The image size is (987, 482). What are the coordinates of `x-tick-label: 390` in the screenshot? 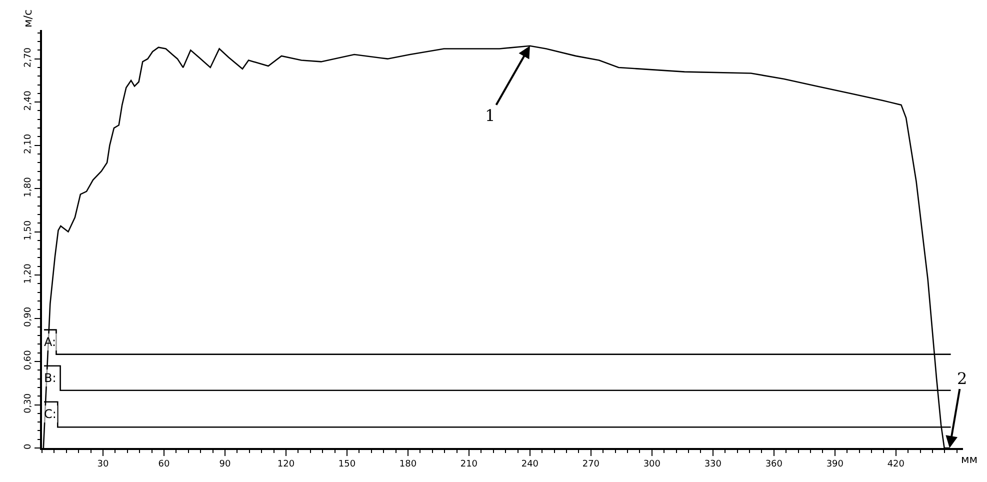 It's located at (835, 465).